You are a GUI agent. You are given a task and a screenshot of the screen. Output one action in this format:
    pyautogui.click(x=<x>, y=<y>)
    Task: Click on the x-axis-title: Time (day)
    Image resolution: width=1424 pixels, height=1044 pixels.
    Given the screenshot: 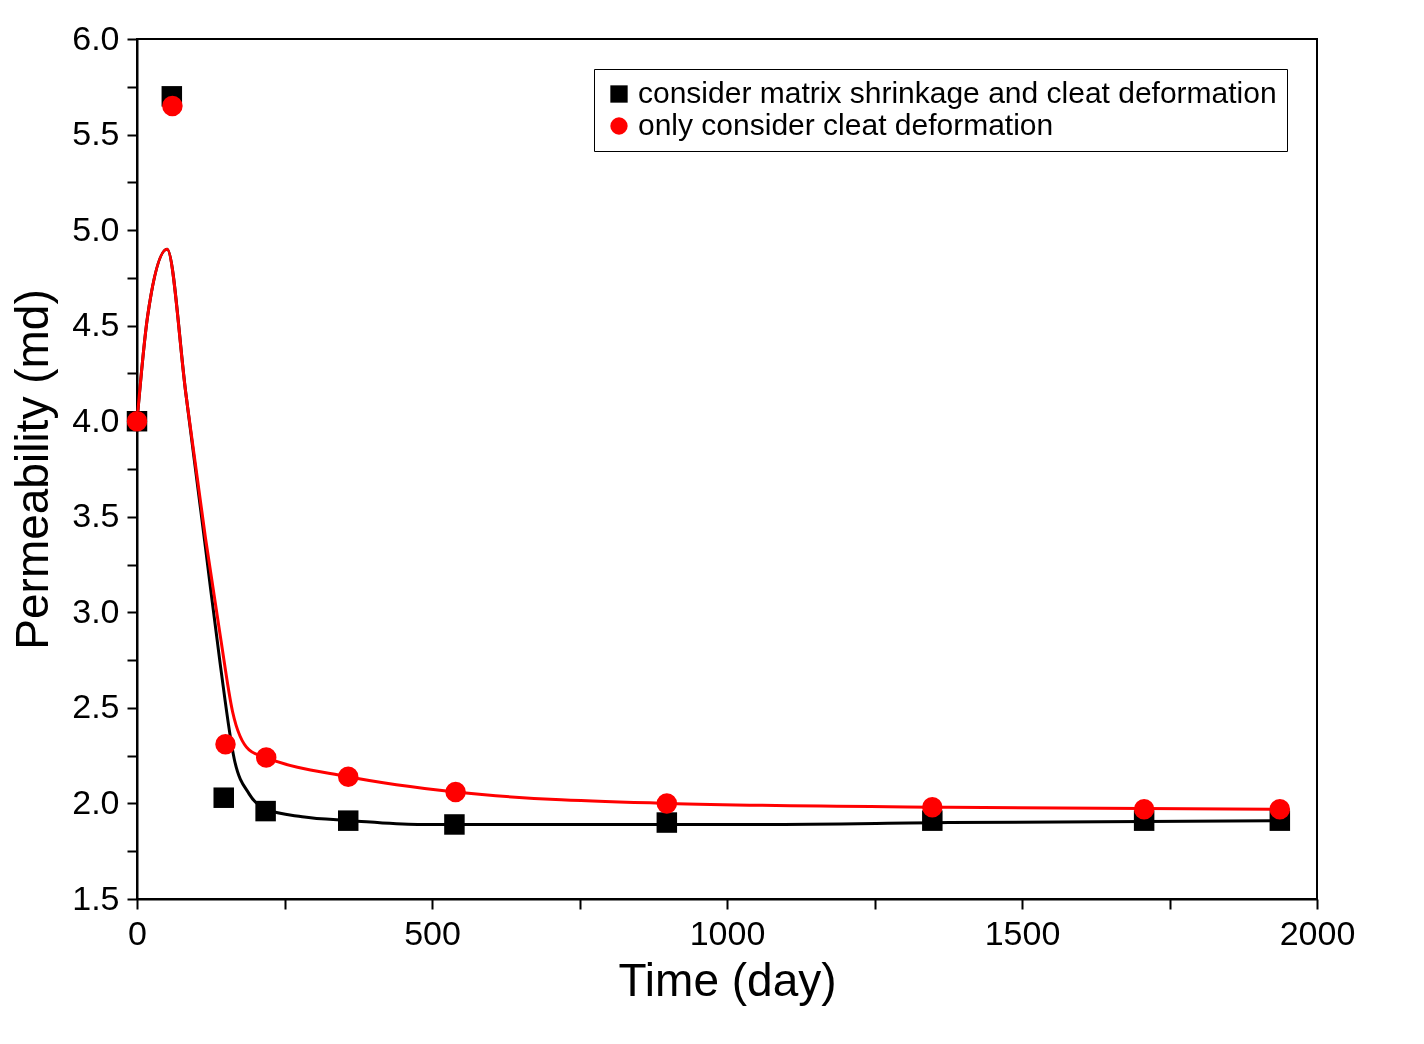 What is the action you would take?
    pyautogui.click(x=727, y=979)
    